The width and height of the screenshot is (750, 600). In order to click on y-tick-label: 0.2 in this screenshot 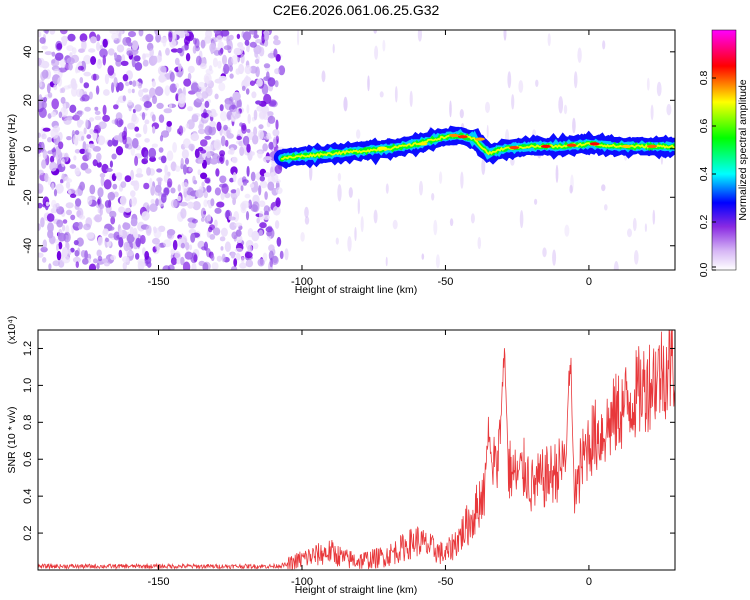, I will do `click(28, 532)`.